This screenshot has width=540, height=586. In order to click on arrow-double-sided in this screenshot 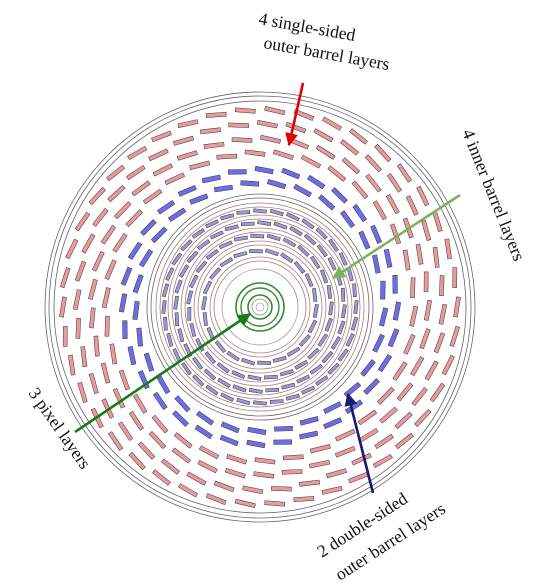, I will do `click(359, 443)`.